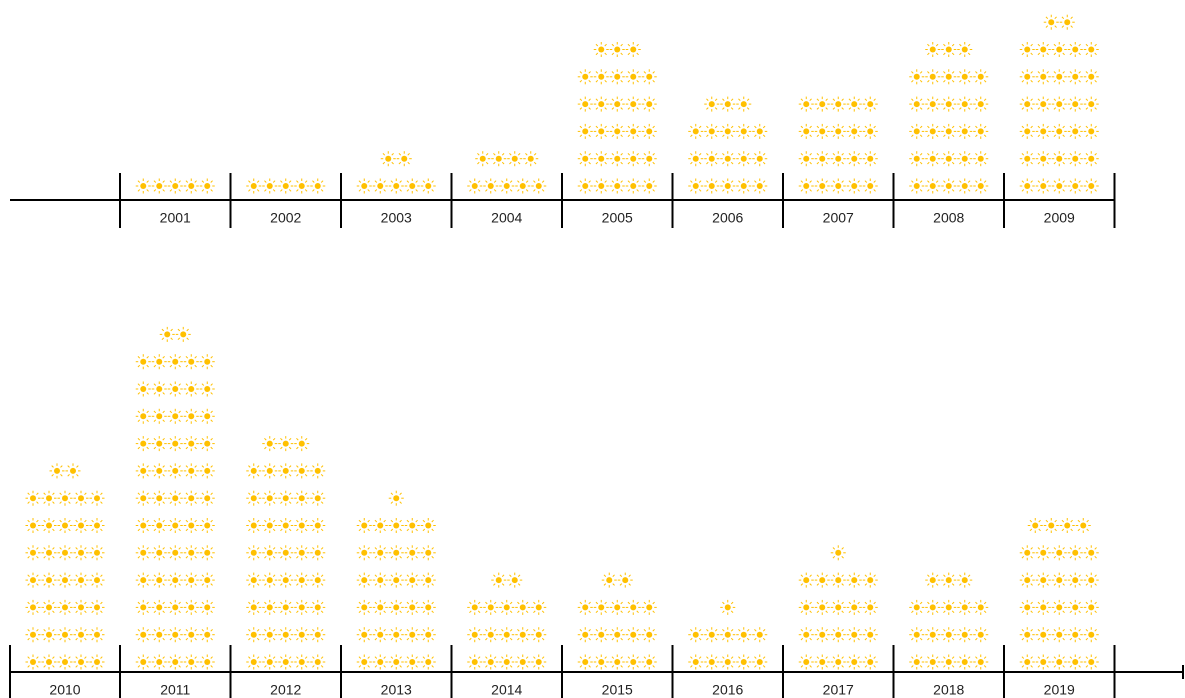  Describe the element at coordinates (396, 690) in the screenshot. I see `x-tick-label: 2013` at that location.